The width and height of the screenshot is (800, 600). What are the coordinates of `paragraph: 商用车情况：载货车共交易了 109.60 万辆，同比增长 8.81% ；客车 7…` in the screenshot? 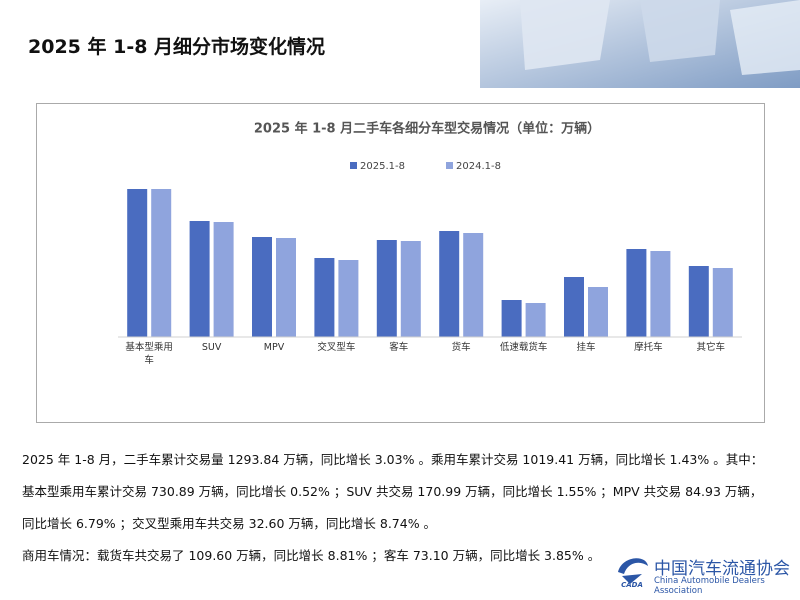 It's located at (311, 555).